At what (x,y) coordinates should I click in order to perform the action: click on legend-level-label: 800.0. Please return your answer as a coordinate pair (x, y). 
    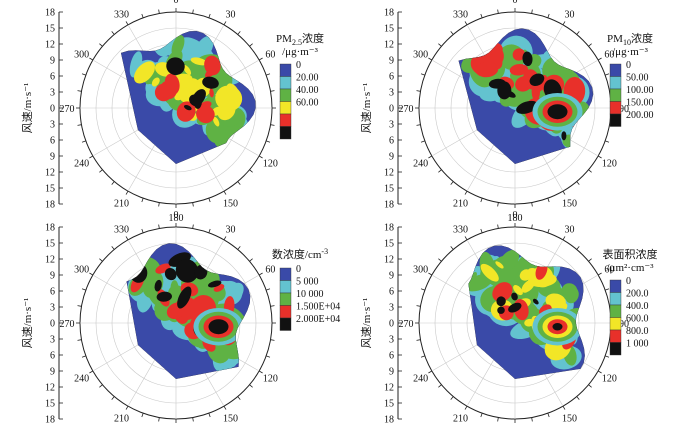
    Looking at the image, I should click on (637, 331).